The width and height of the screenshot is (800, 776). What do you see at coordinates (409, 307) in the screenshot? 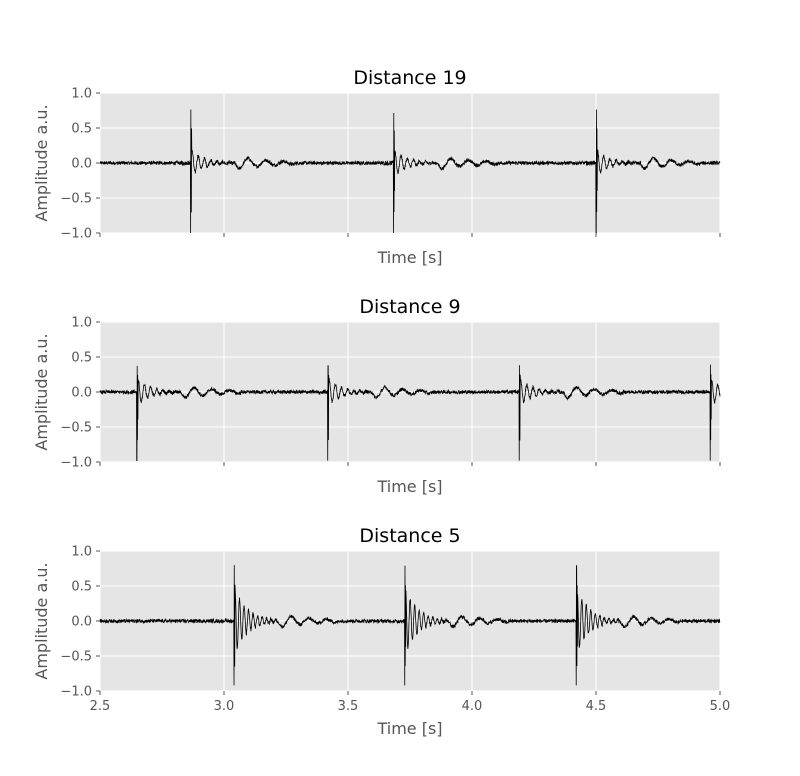
I see `subplot-title: Distance 9` at bounding box center [409, 307].